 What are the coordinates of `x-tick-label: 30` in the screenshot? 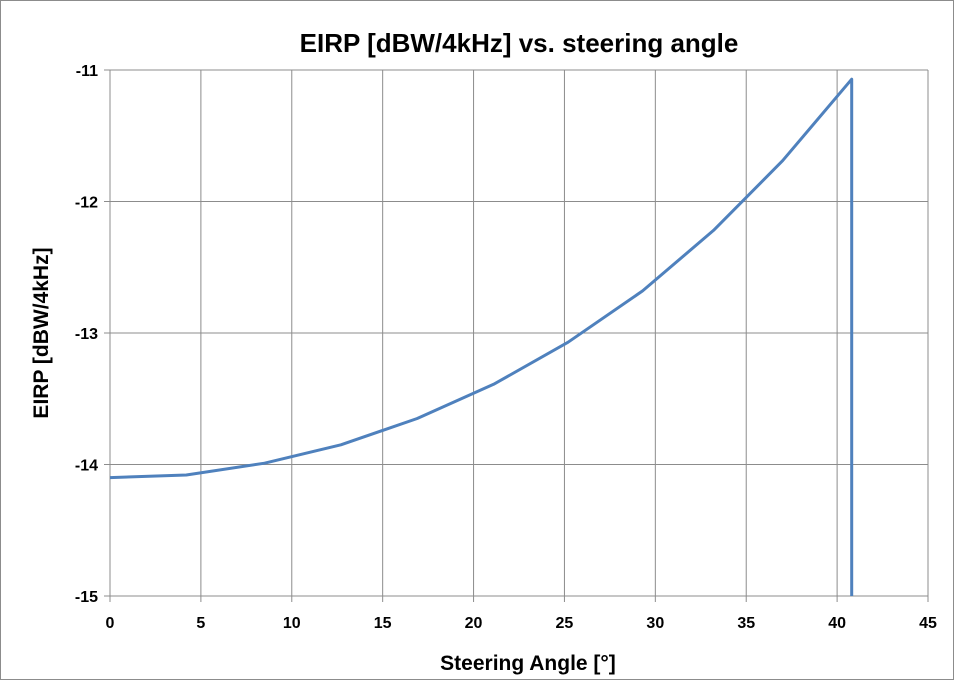 It's located at (655, 623).